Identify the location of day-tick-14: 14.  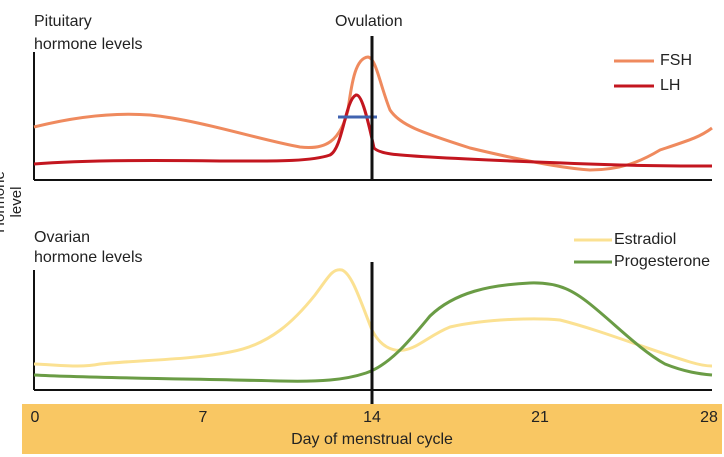
(372, 417).